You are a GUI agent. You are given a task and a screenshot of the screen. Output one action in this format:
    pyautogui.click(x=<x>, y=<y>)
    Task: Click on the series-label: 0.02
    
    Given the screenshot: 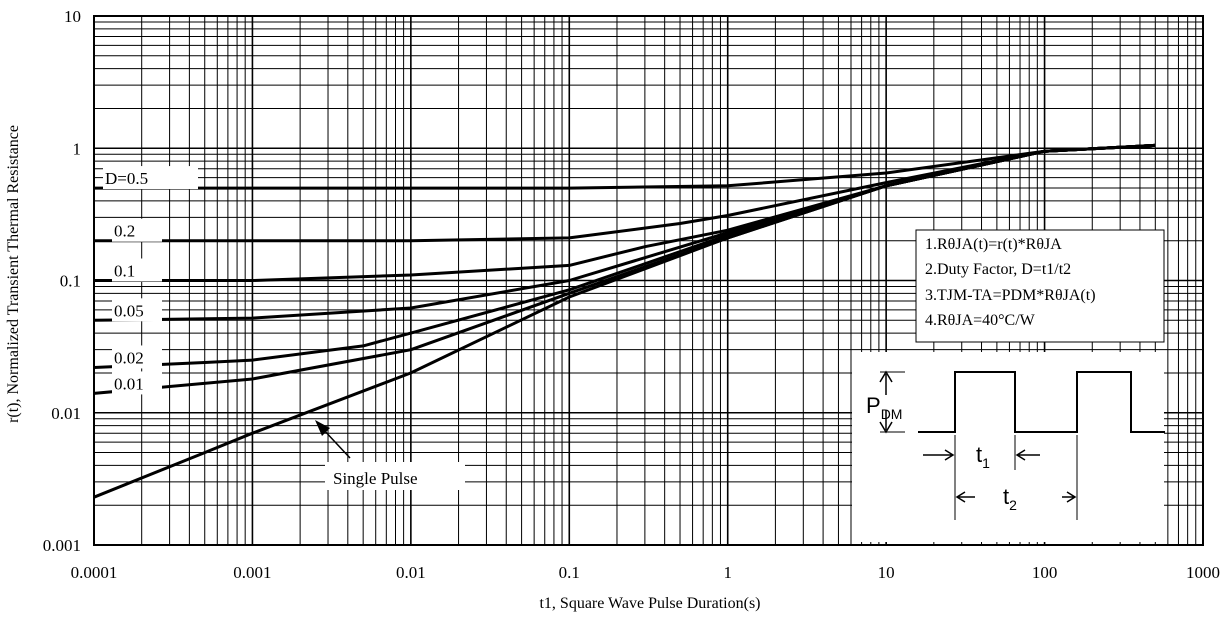 What is the action you would take?
    pyautogui.click(x=129, y=357)
    